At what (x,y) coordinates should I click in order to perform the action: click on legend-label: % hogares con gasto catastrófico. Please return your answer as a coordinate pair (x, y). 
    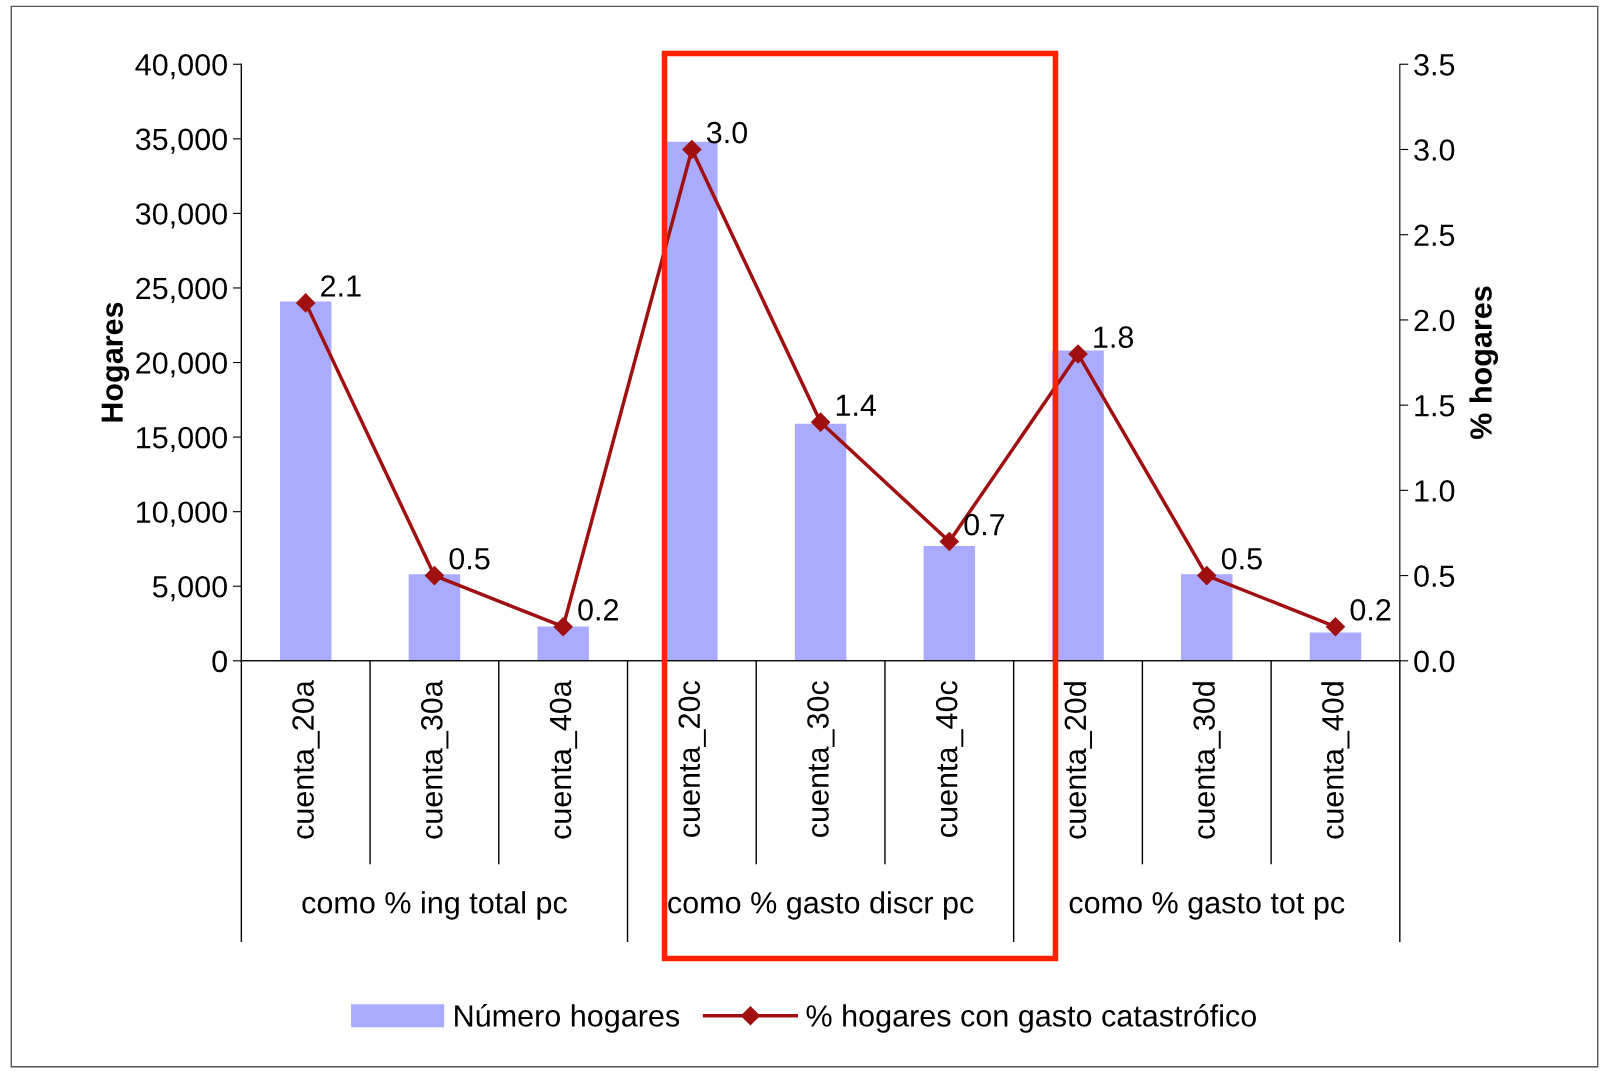
    Looking at the image, I should click on (1031, 1018).